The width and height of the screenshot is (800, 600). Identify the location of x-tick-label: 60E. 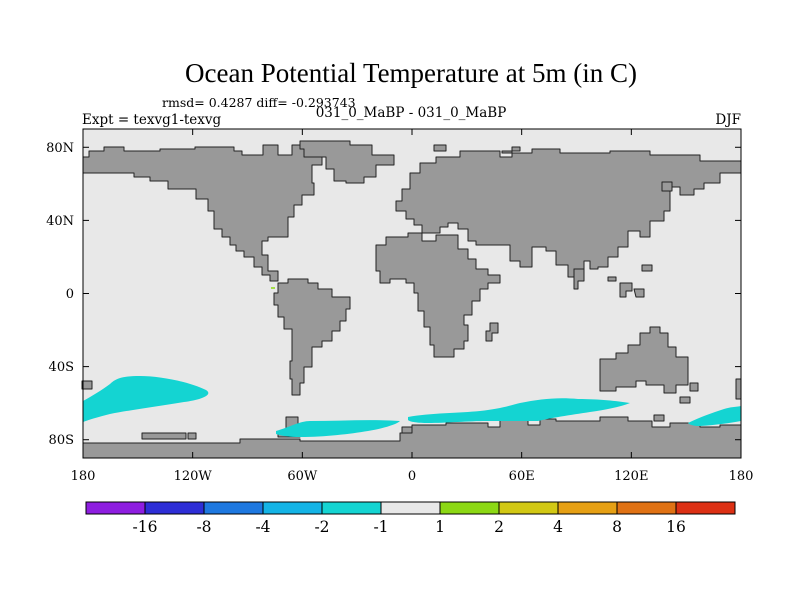
(522, 476).